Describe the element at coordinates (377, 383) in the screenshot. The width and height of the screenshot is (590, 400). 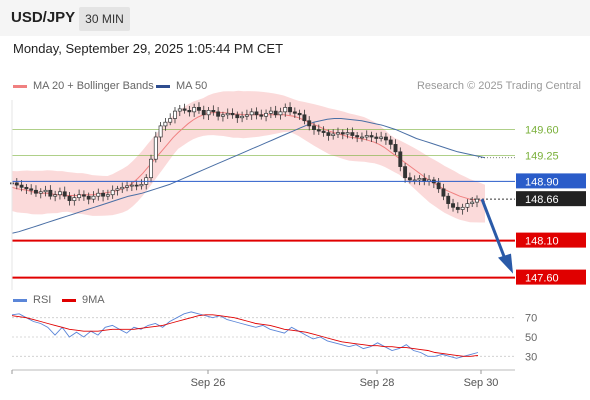
I see `x-axis-label: Sep 28` at that location.